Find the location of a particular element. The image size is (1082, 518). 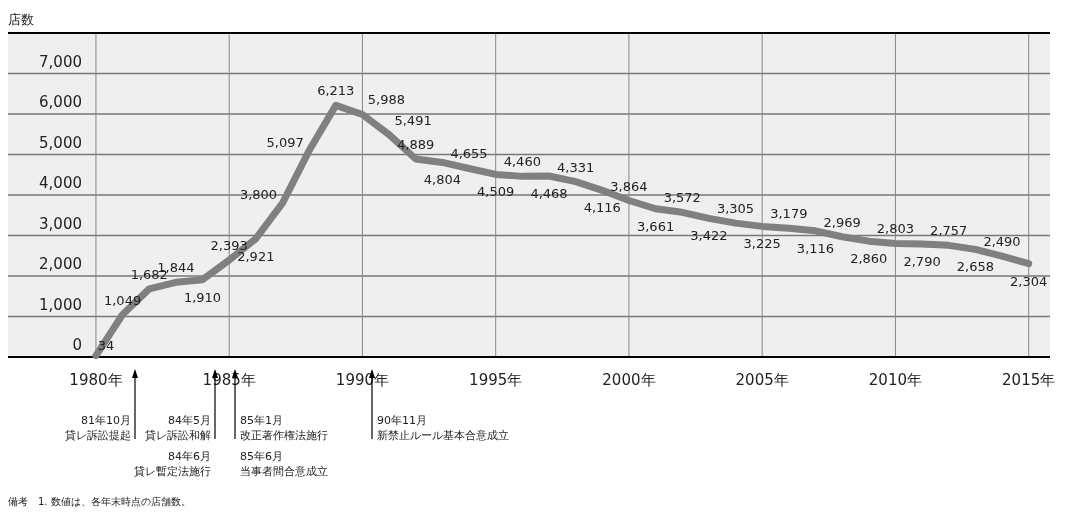

data-label: 2,803 is located at coordinates (895, 229).